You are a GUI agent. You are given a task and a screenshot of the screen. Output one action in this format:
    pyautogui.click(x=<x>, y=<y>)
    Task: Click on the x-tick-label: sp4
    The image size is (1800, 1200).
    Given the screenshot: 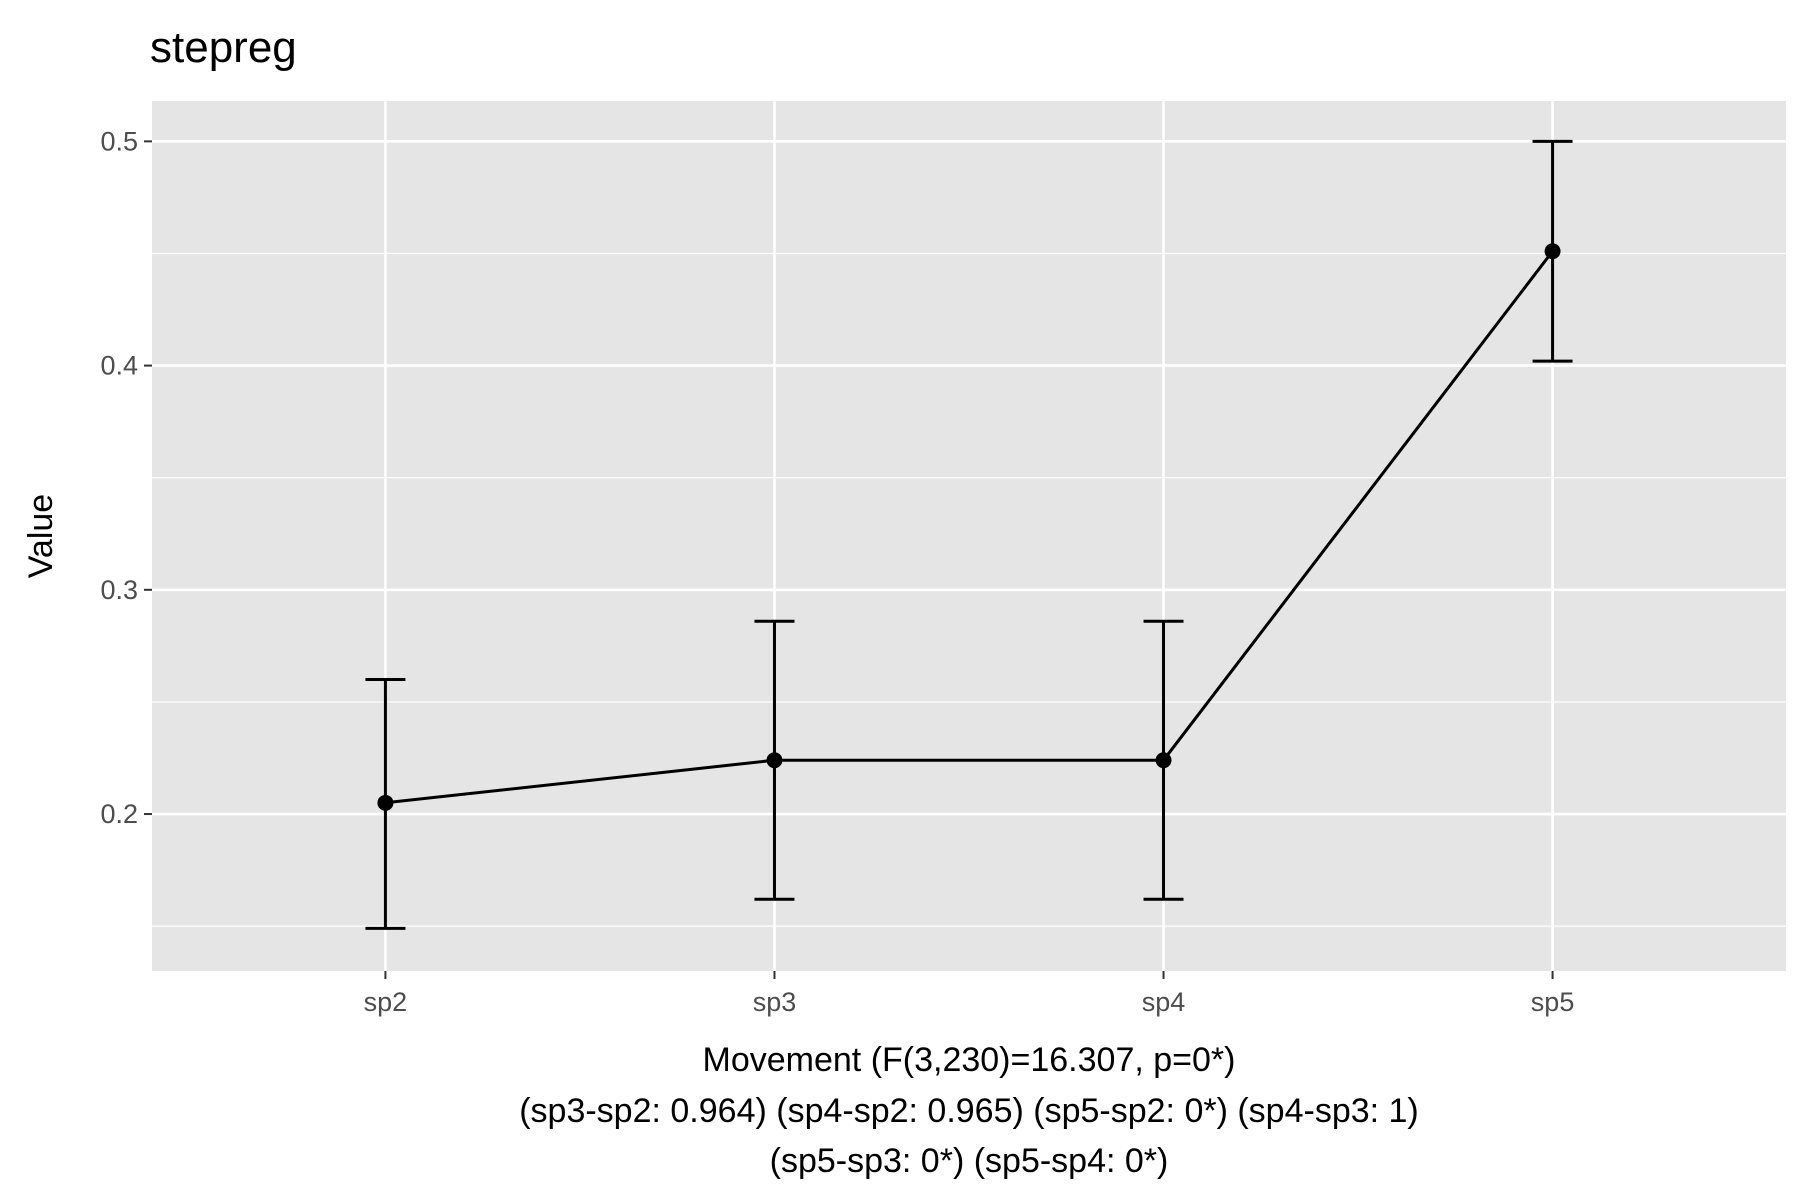 What is the action you would take?
    pyautogui.click(x=1164, y=1002)
    